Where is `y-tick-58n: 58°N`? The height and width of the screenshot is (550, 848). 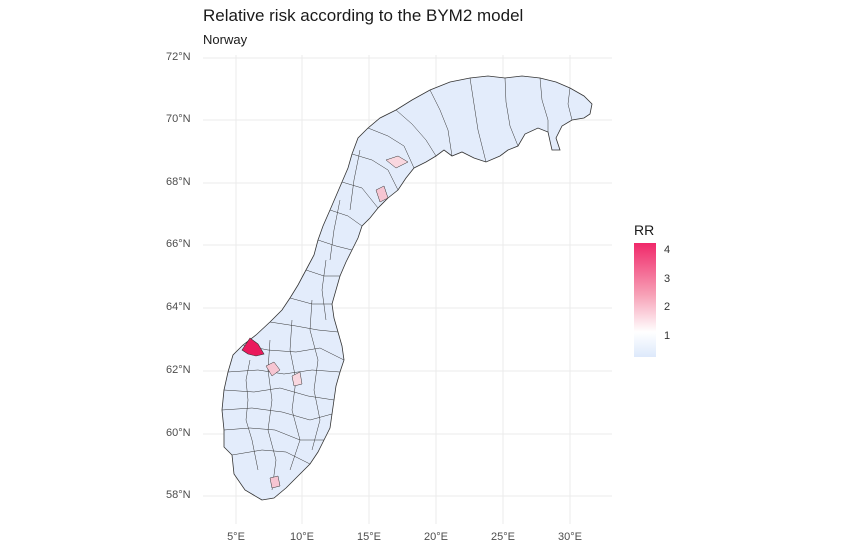
y-tick-58n: 58°N is located at coordinates (178, 495).